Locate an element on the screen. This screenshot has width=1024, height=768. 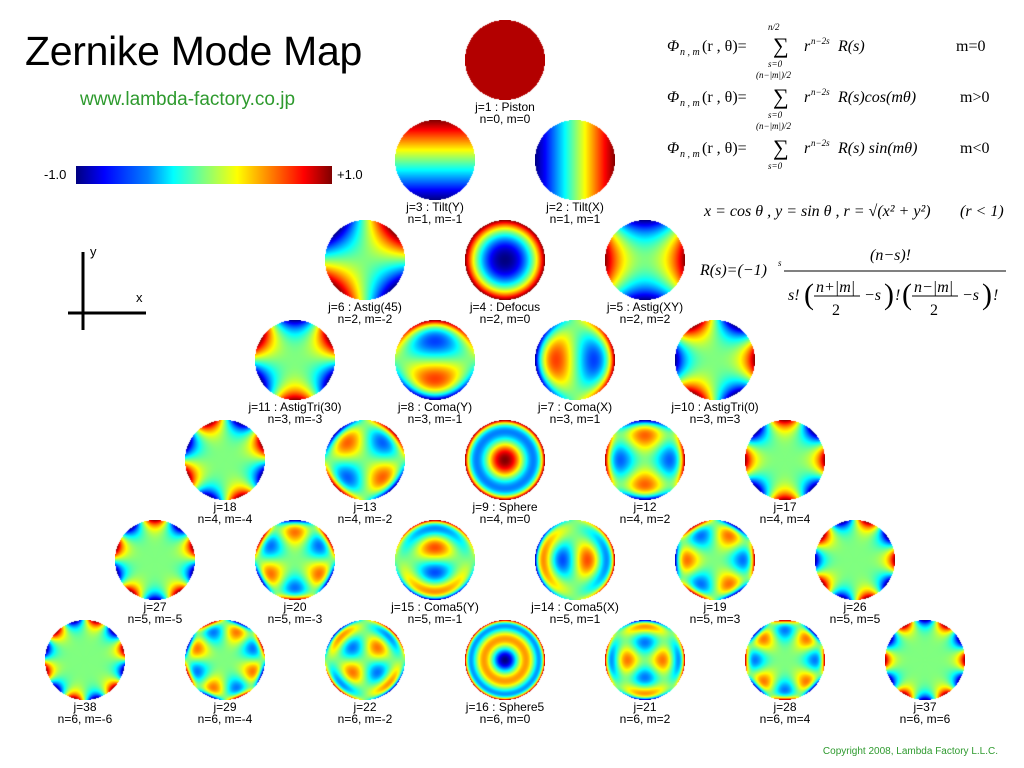
mode-name-line: j=12 is located at coordinates (645, 507).